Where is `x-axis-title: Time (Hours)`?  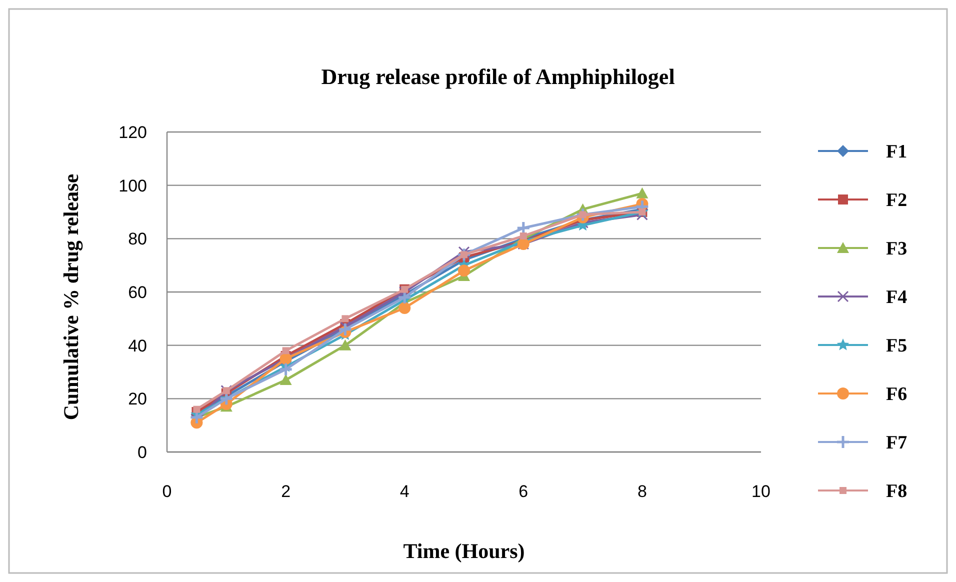 x-axis-title: Time (Hours) is located at coordinates (464, 551).